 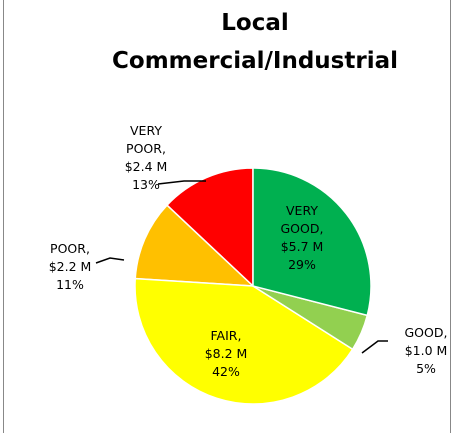 I want to click on label-cat: VERY GOOD, so click(x=302, y=220).